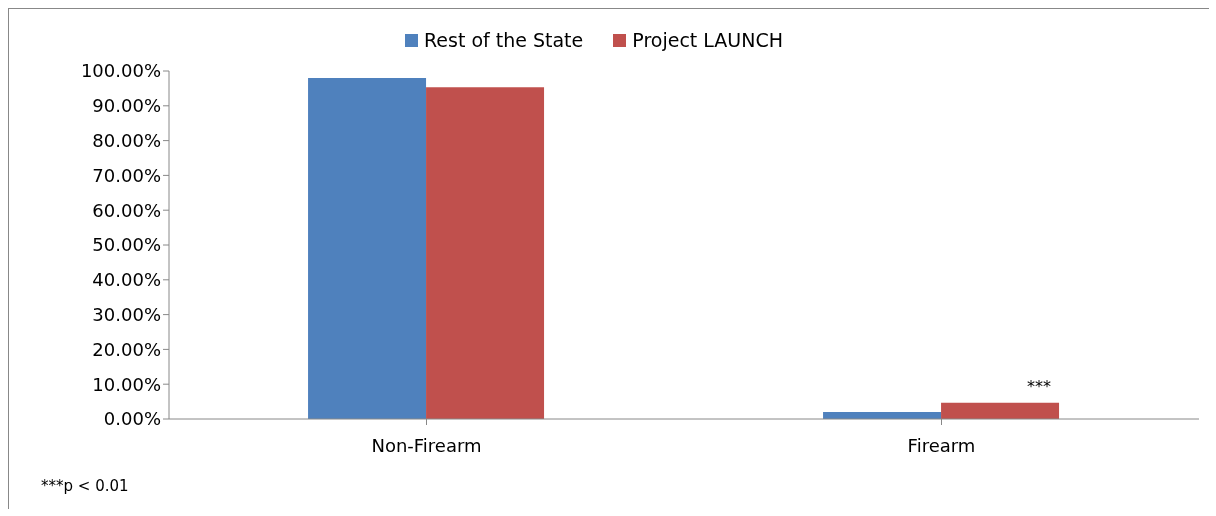 This screenshot has height=516, width=1216. Describe the element at coordinates (126, 106) in the screenshot. I see `y-tick-label: 90.00%` at that location.